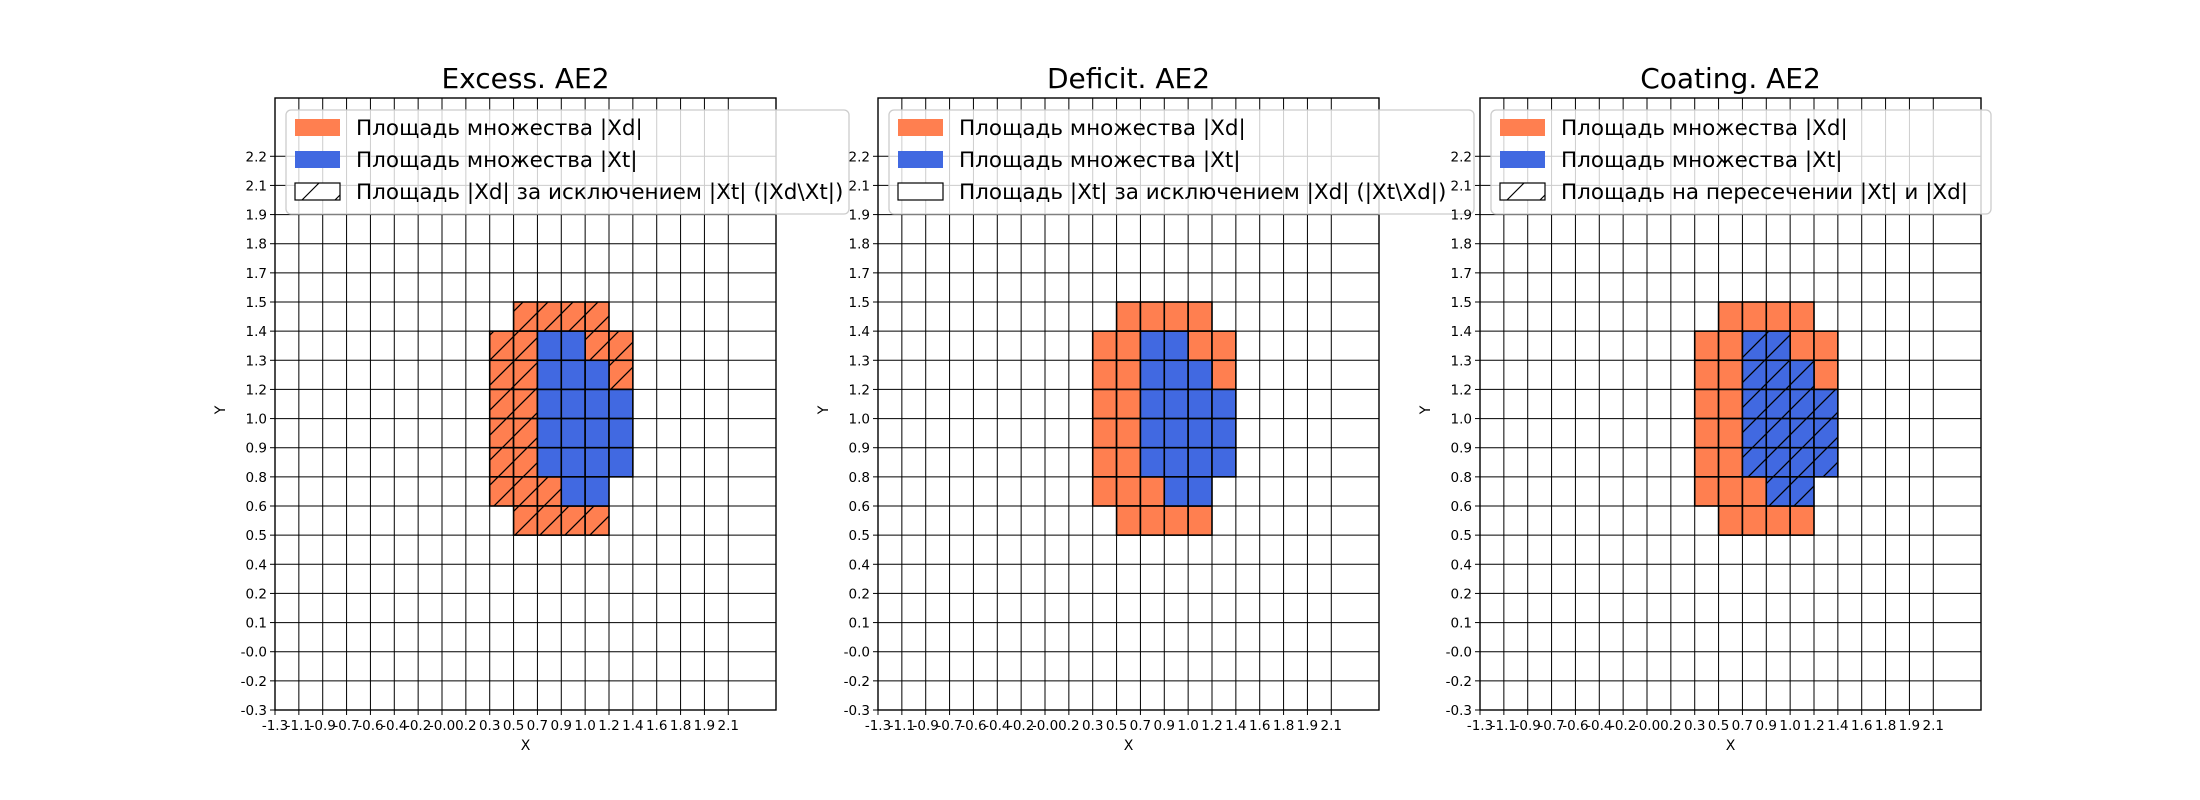 Image resolution: width=2200 pixels, height=800 pixels. I want to click on x-tick-label: 1.6, so click(1861, 726).